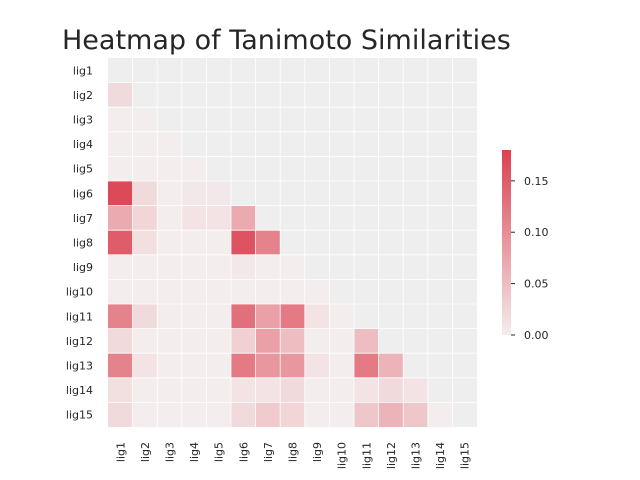  What do you see at coordinates (268, 390) in the screenshot?
I see `heatmap-cell-lig14-lig7` at bounding box center [268, 390].